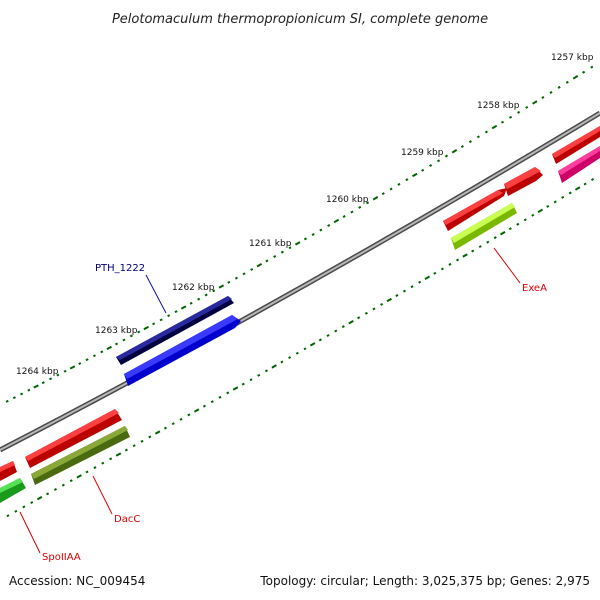 The width and height of the screenshot is (600, 600). Describe the element at coordinates (61, 557) in the screenshot. I see `label-spoiiaa: SpoIIAA` at that location.